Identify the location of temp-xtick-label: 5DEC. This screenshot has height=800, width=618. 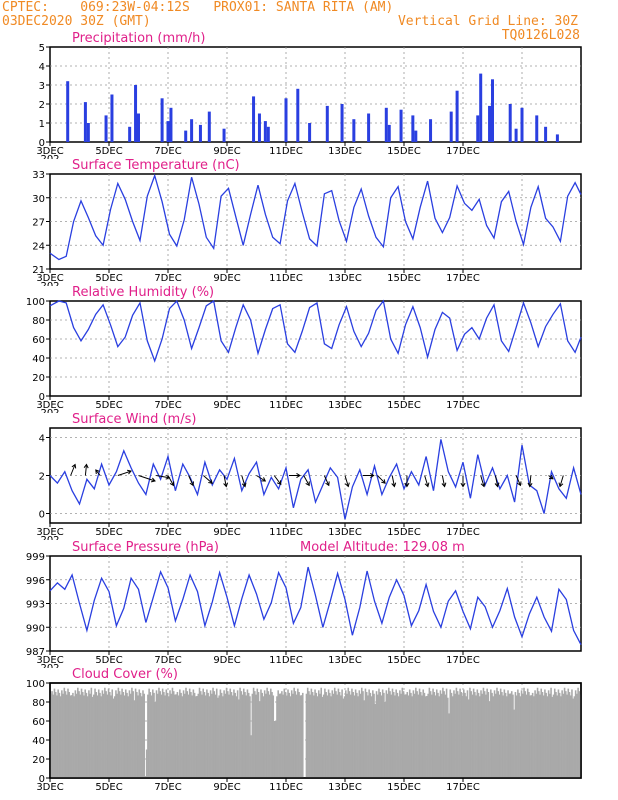
(108, 278).